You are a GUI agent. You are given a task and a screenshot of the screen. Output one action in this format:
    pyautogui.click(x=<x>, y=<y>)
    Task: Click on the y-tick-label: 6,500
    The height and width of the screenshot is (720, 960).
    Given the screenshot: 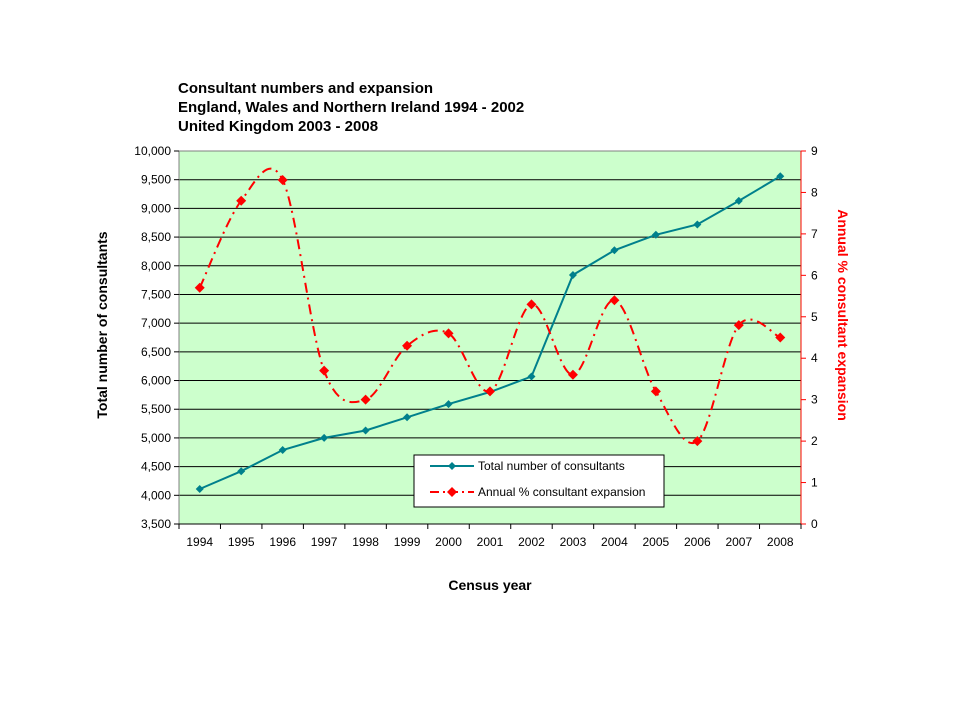 What is the action you would take?
    pyautogui.click(x=156, y=352)
    